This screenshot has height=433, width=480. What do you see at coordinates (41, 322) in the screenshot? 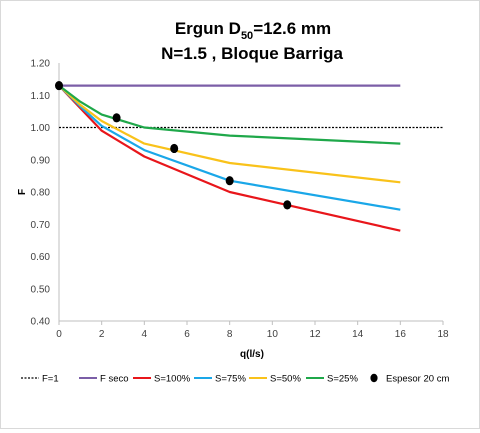
I see `y-tick-label: 0.40` at bounding box center [41, 322].